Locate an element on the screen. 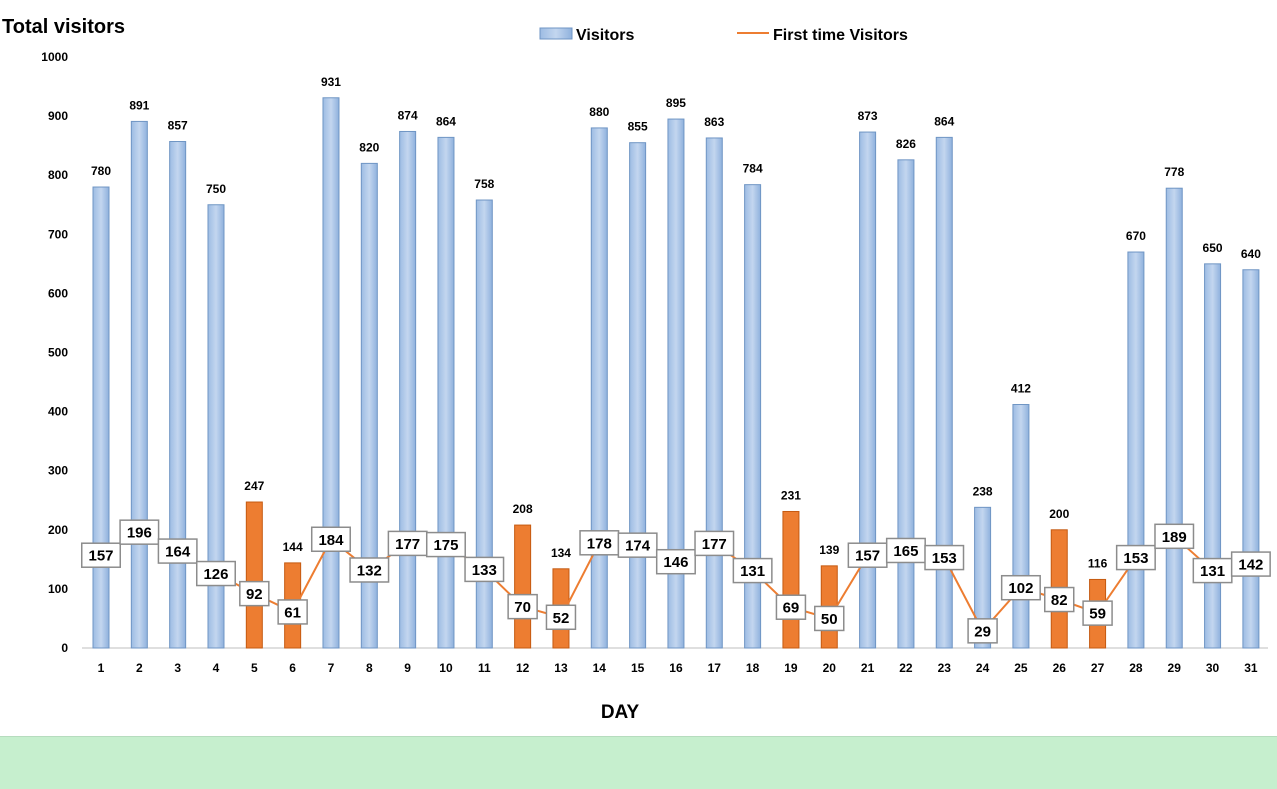 The image size is (1277, 789). bar-label-day-16: 895 is located at coordinates (676, 103).